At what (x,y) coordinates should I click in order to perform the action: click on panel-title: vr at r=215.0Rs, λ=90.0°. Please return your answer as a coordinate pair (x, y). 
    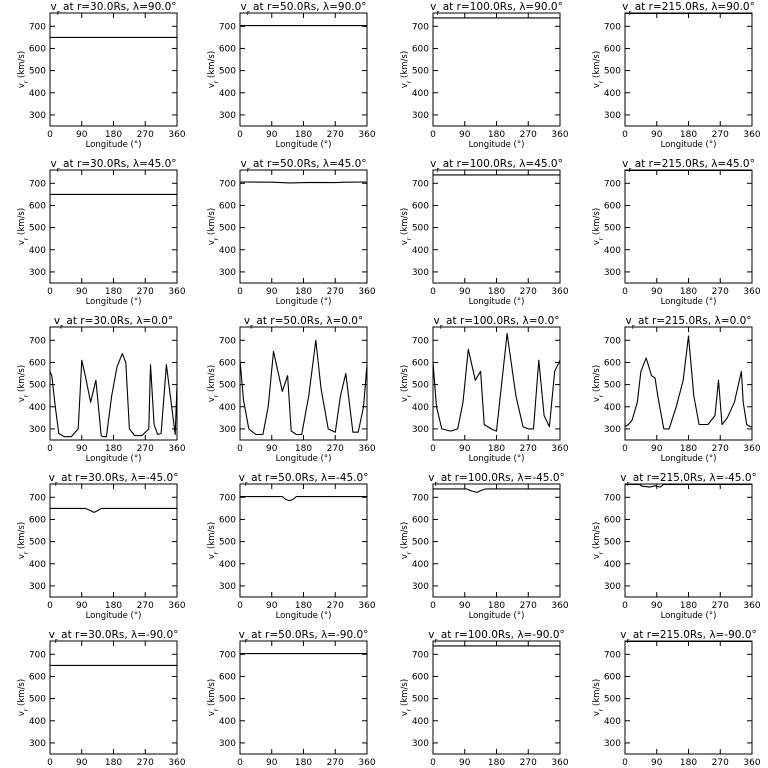
    Looking at the image, I should click on (688, 9).